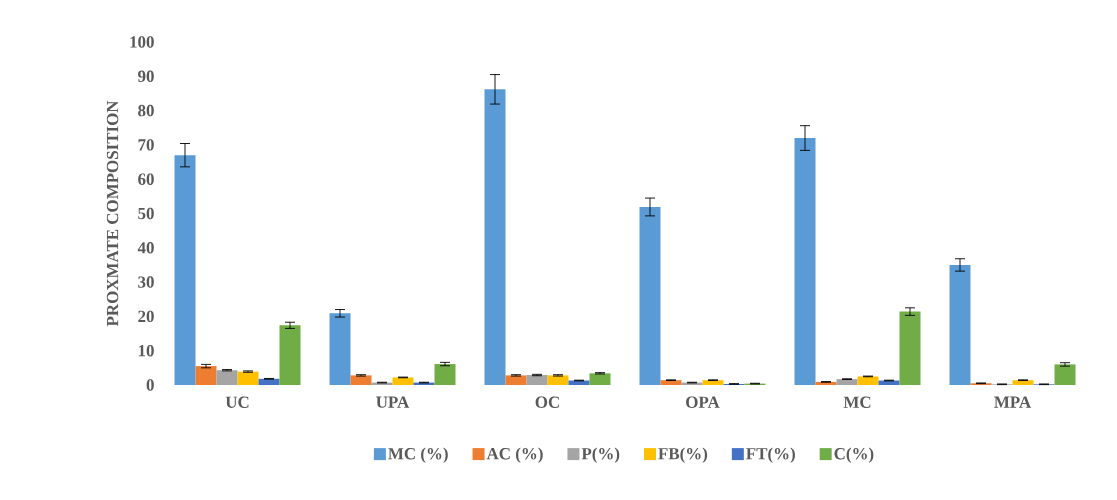  Describe the element at coordinates (514, 455) in the screenshot. I see `legend-label: AC (%)` at that location.